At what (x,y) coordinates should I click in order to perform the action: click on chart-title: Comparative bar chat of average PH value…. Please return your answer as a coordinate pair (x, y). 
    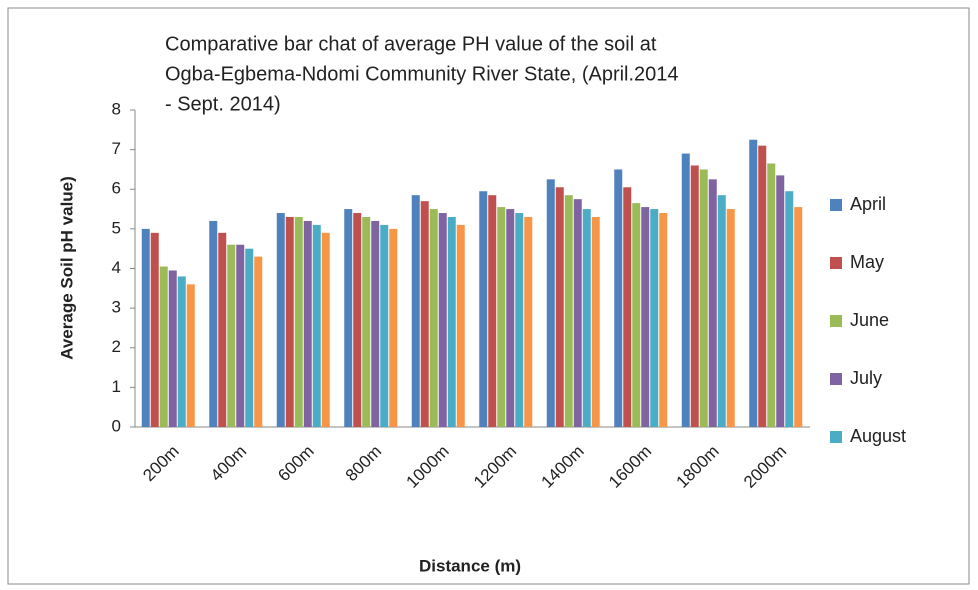
    Looking at the image, I should click on (411, 44).